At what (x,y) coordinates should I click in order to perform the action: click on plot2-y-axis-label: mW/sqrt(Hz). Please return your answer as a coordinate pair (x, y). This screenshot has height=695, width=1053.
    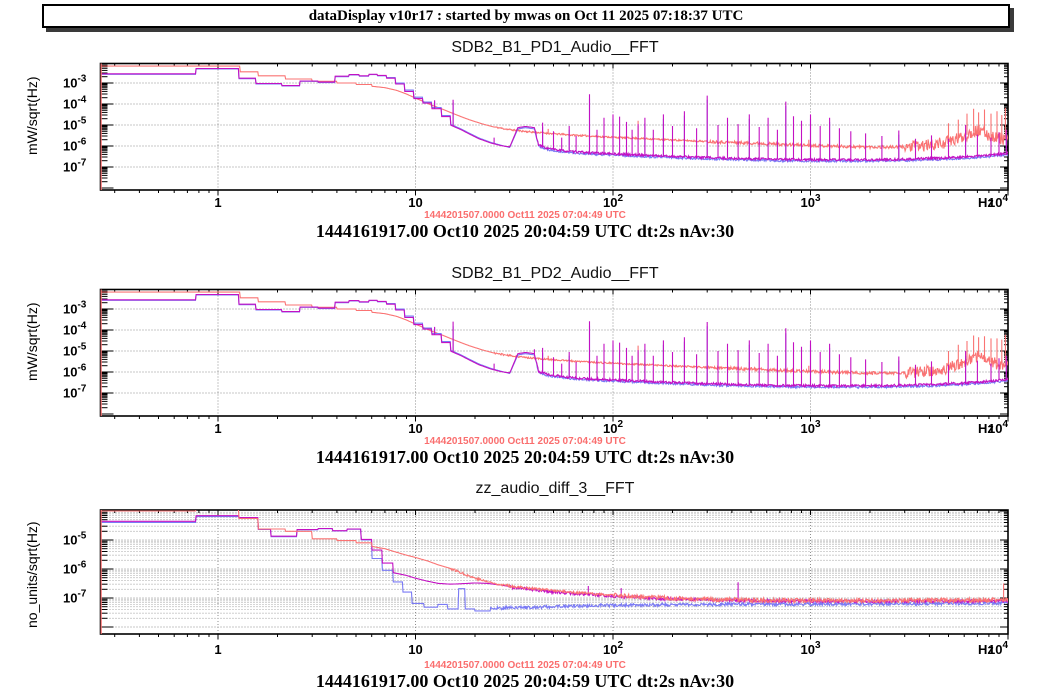
    Looking at the image, I should click on (32, 341).